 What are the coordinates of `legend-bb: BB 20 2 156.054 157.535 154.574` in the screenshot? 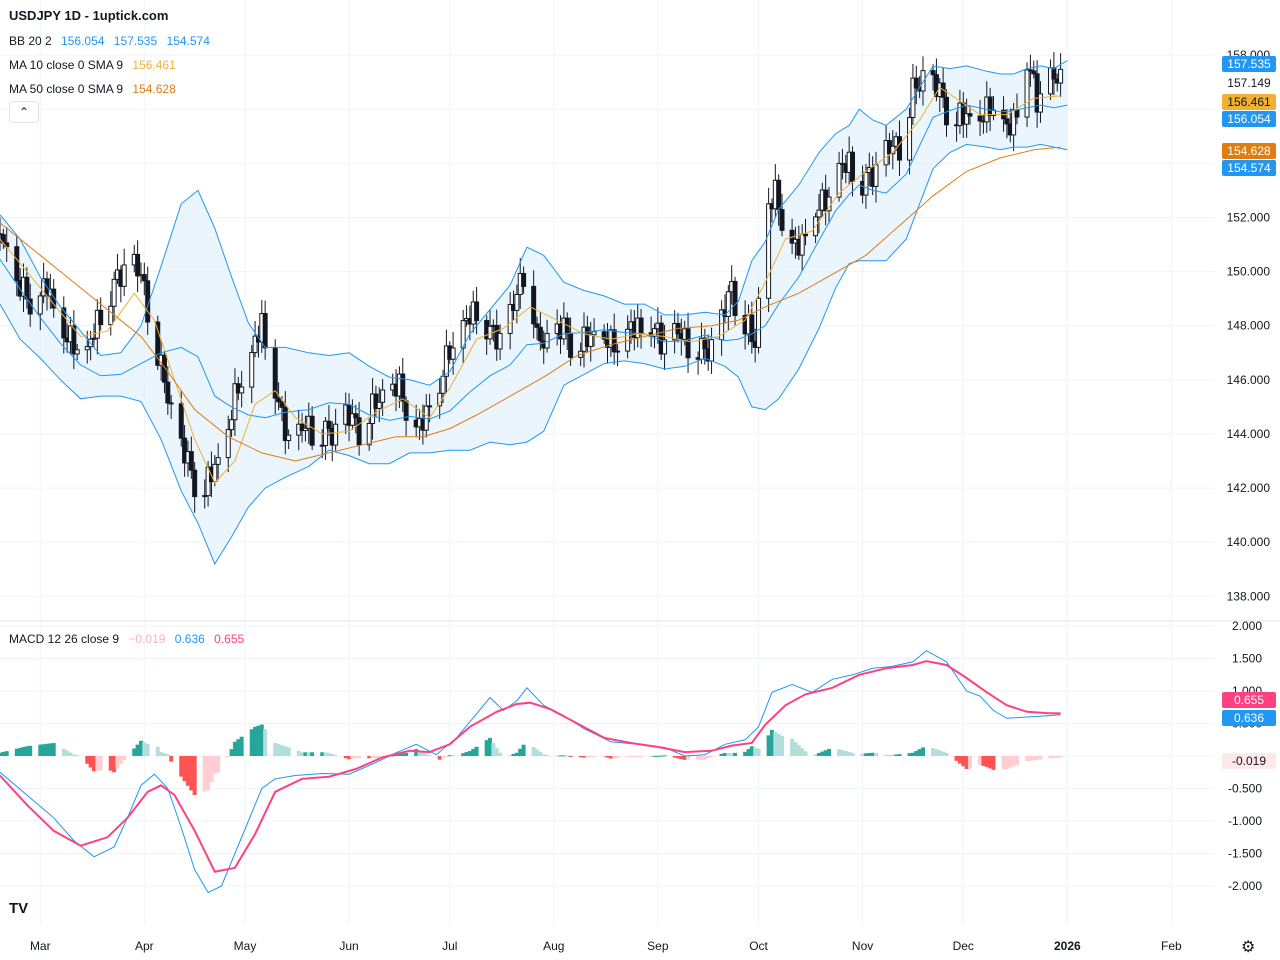 It's located at (109, 41).